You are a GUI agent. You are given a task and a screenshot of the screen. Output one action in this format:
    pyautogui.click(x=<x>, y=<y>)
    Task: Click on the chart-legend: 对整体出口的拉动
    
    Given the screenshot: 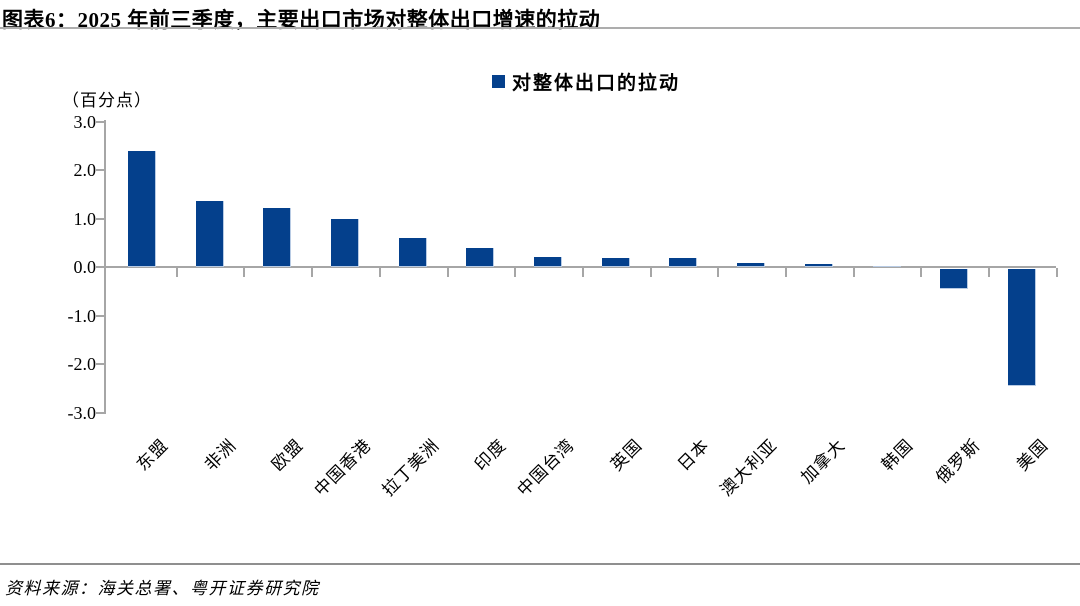 What is the action you would take?
    pyautogui.click(x=586, y=81)
    